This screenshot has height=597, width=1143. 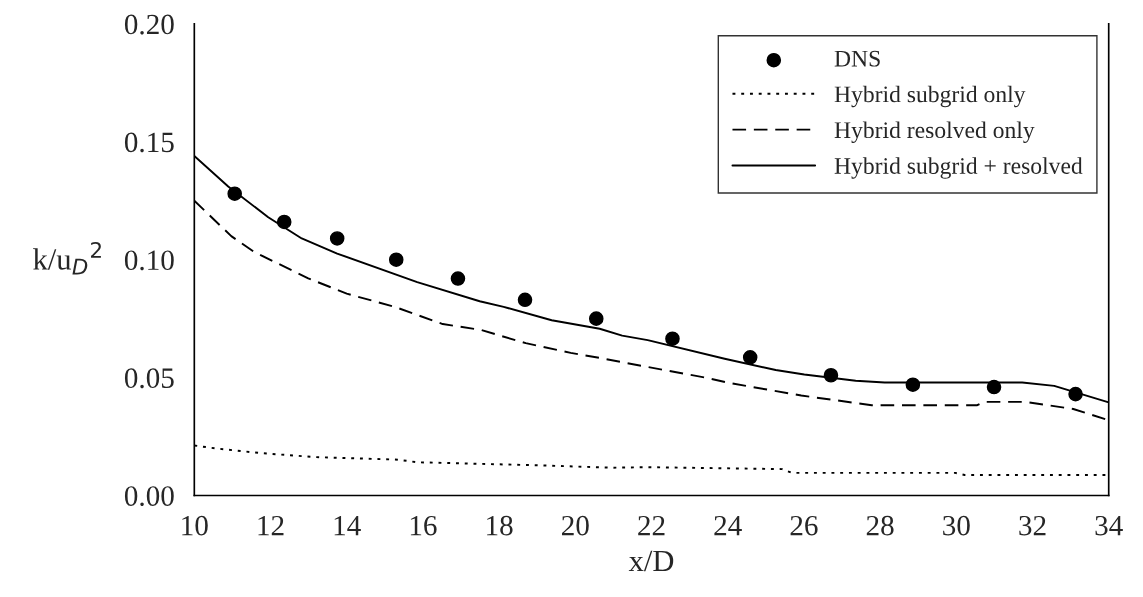 I want to click on y-axis-title: k/u$_{D}$$^{2}$, so click(x=67, y=258).